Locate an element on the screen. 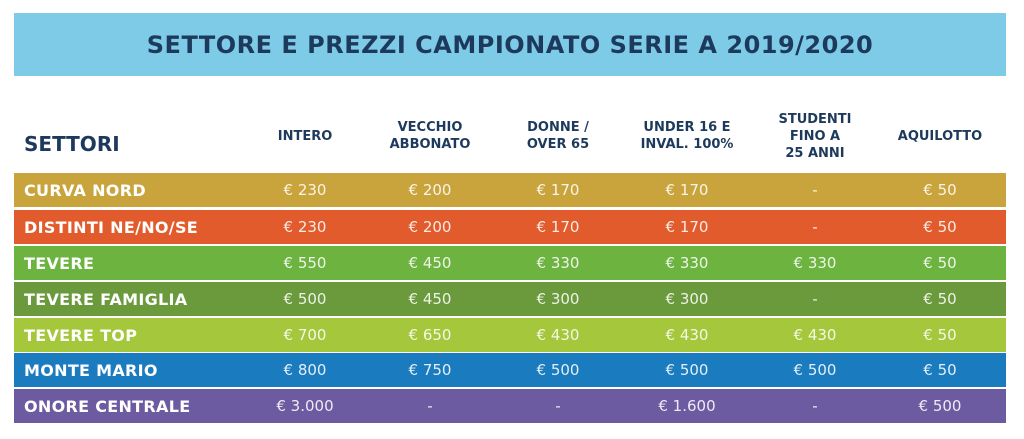 This screenshot has width=1024, height=439. price-cell: € 1.600 is located at coordinates (687, 406).